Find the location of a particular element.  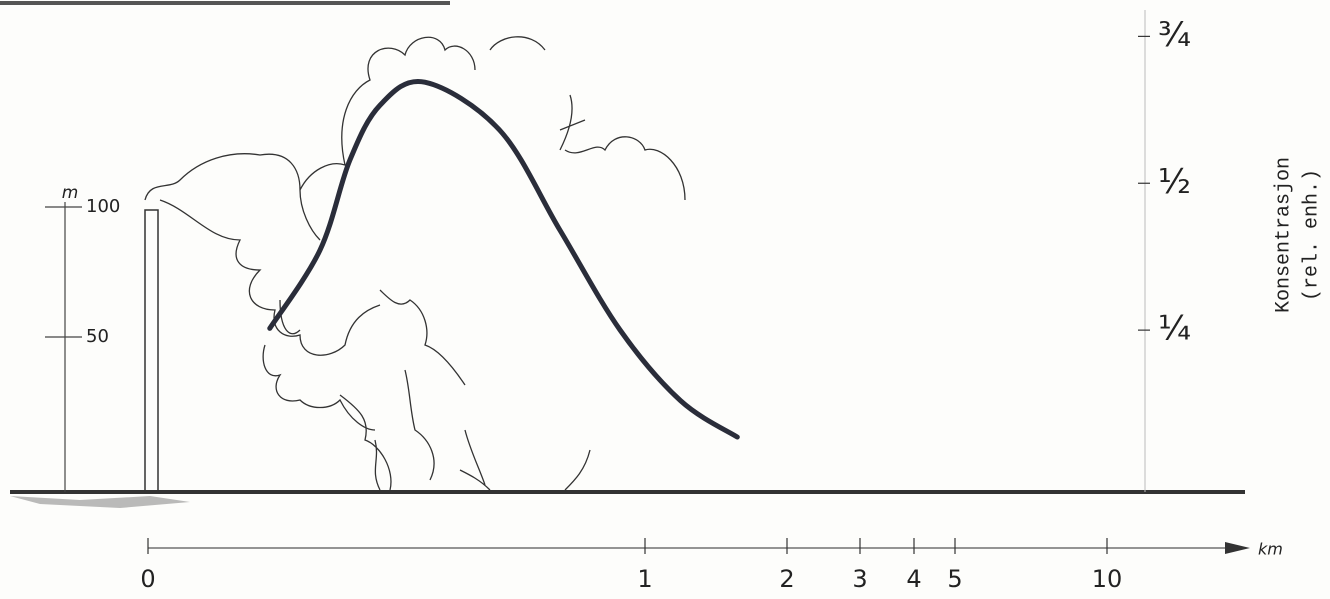

x-tick-label: 5 is located at coordinates (954, 579).